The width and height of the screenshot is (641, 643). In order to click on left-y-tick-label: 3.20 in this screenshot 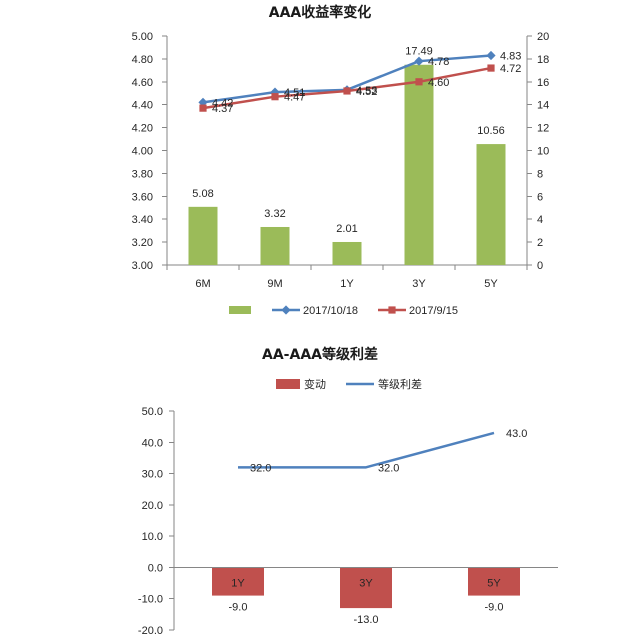, I will do `click(142, 243)`.